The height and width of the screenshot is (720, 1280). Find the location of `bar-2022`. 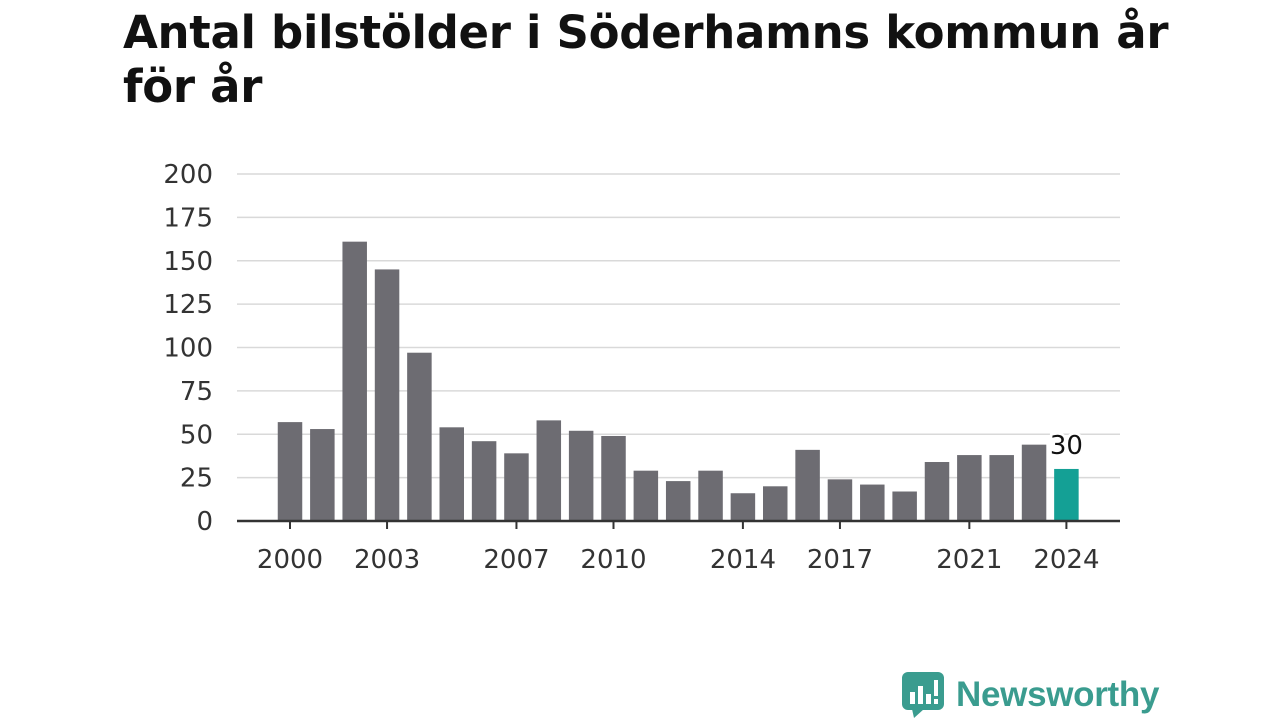

bar-2022 is located at coordinates (1001, 488).